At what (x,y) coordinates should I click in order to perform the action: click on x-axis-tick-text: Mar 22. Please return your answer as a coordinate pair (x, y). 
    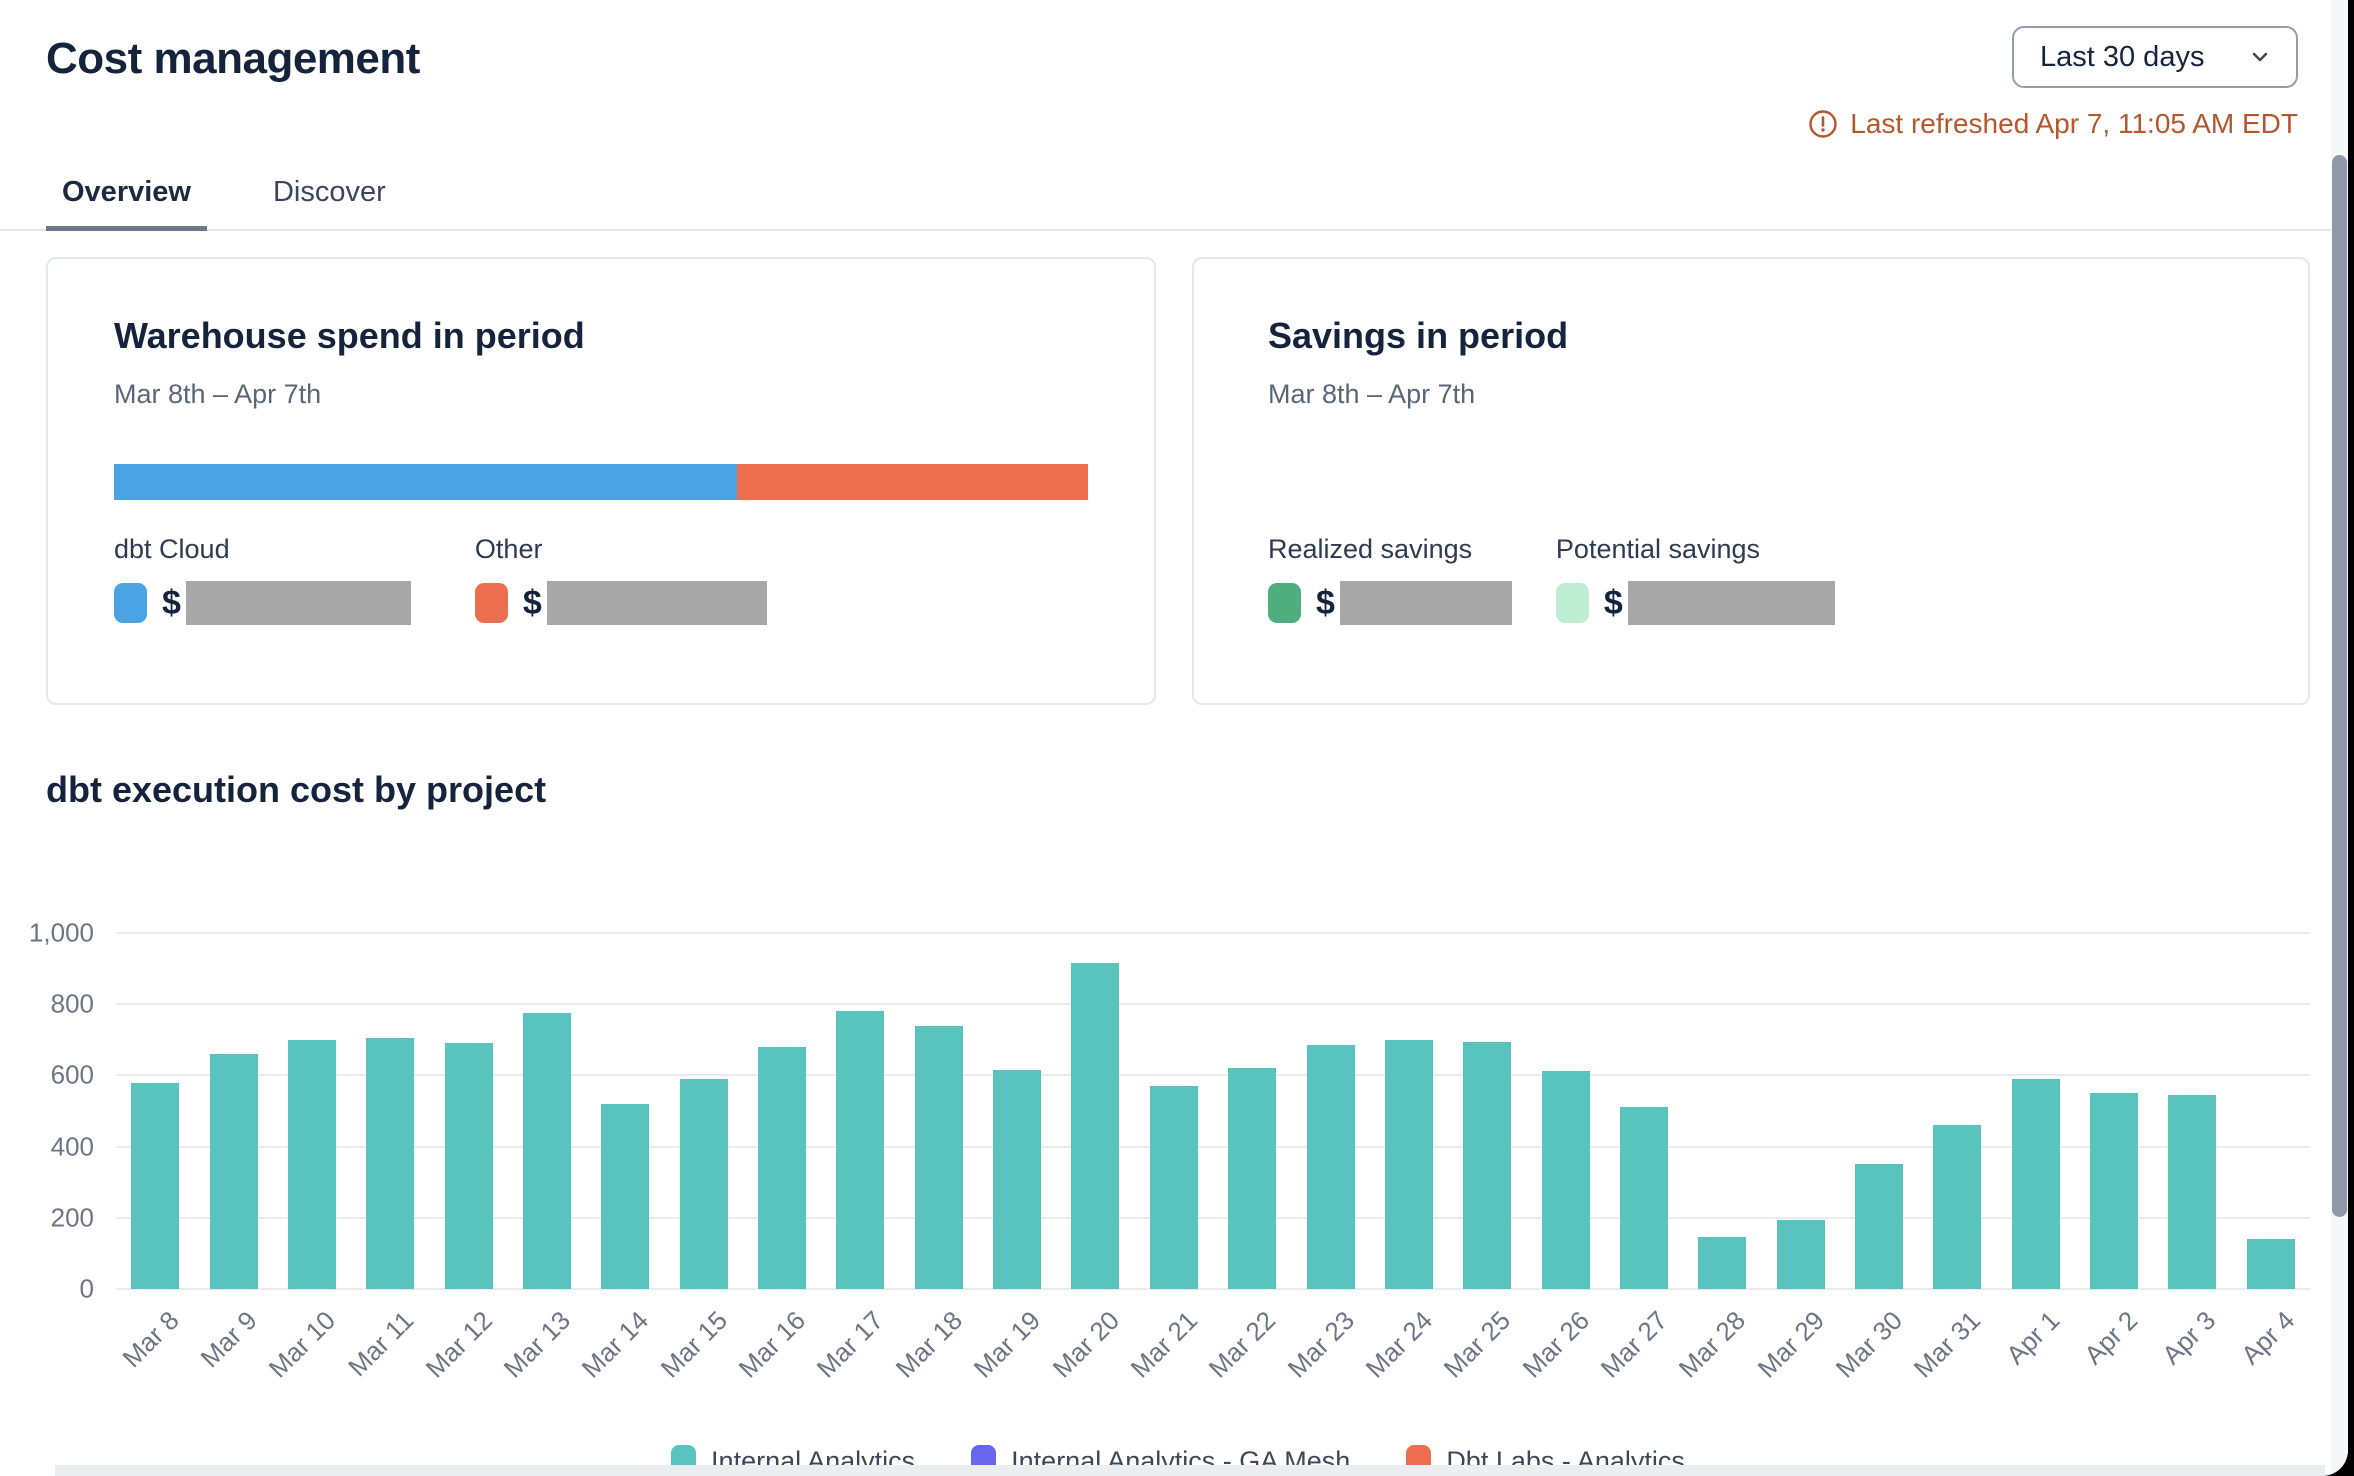
    Looking at the image, I should click on (1242, 1344).